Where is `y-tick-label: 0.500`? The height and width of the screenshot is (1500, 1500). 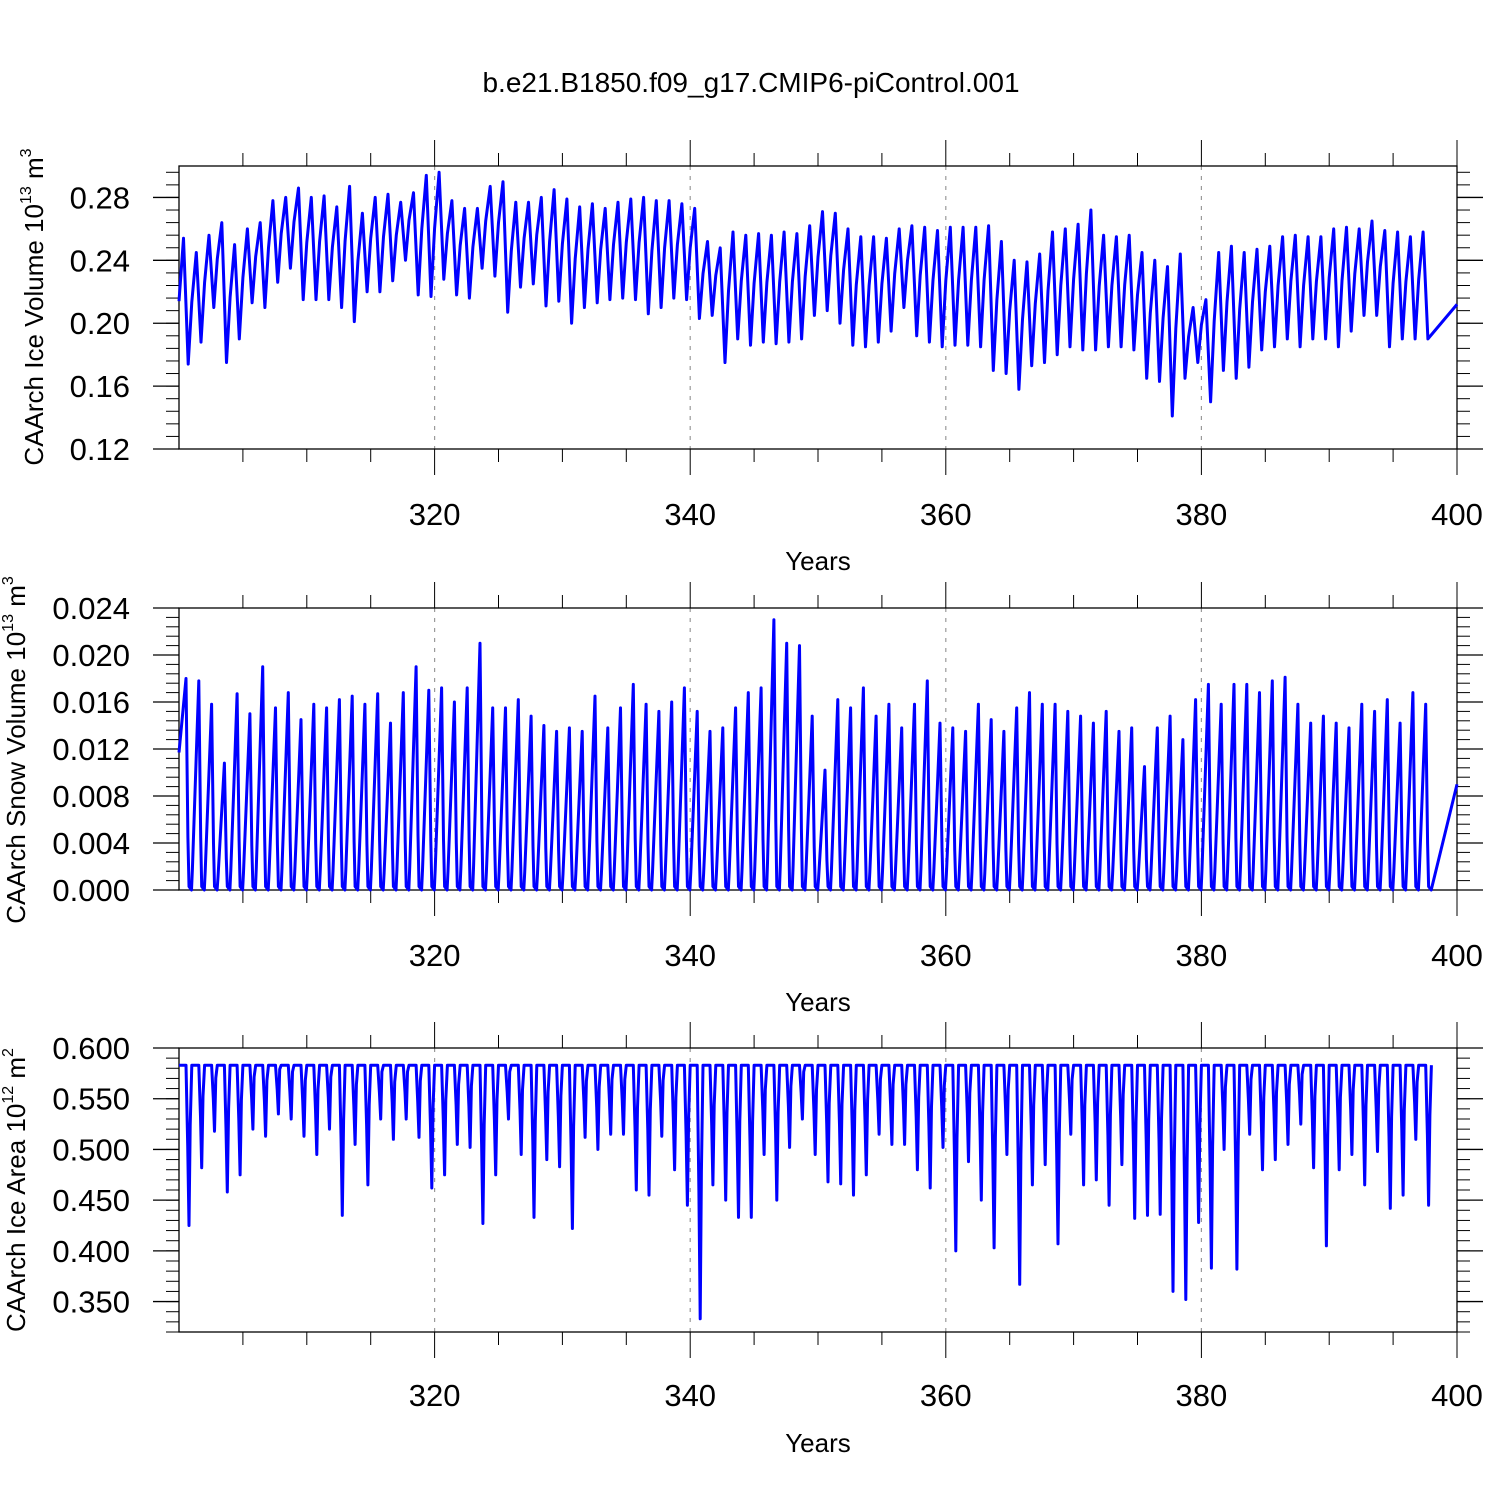 y-tick-label: 0.500 is located at coordinates (91, 1149).